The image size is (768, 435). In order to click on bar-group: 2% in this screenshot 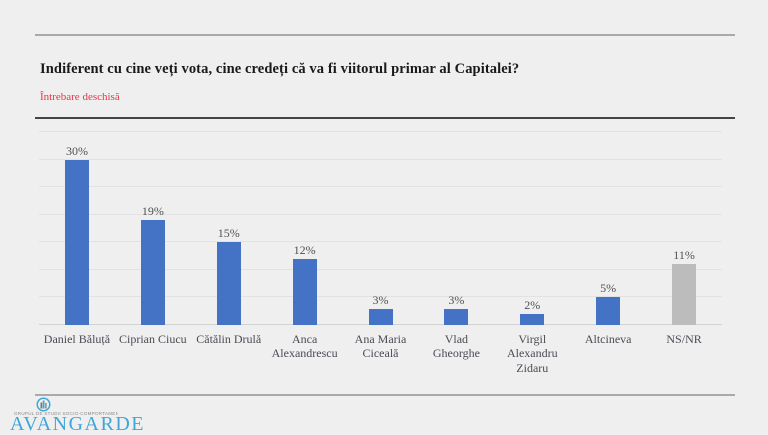, I will do `click(532, 228)`.